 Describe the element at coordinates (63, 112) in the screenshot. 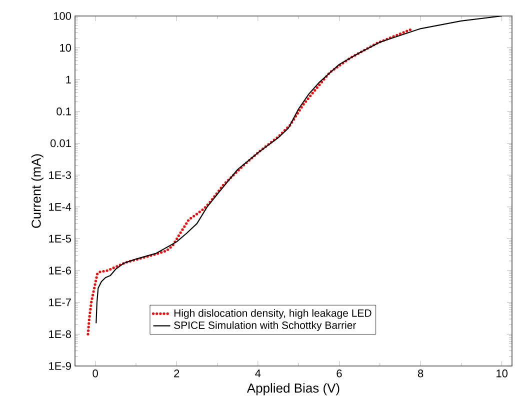

I see `y-tick-label: 0.1` at that location.